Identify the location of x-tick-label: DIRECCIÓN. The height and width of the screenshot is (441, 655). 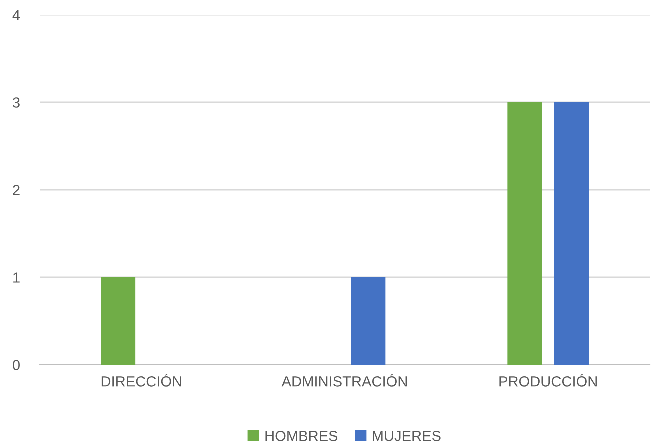
(142, 380).